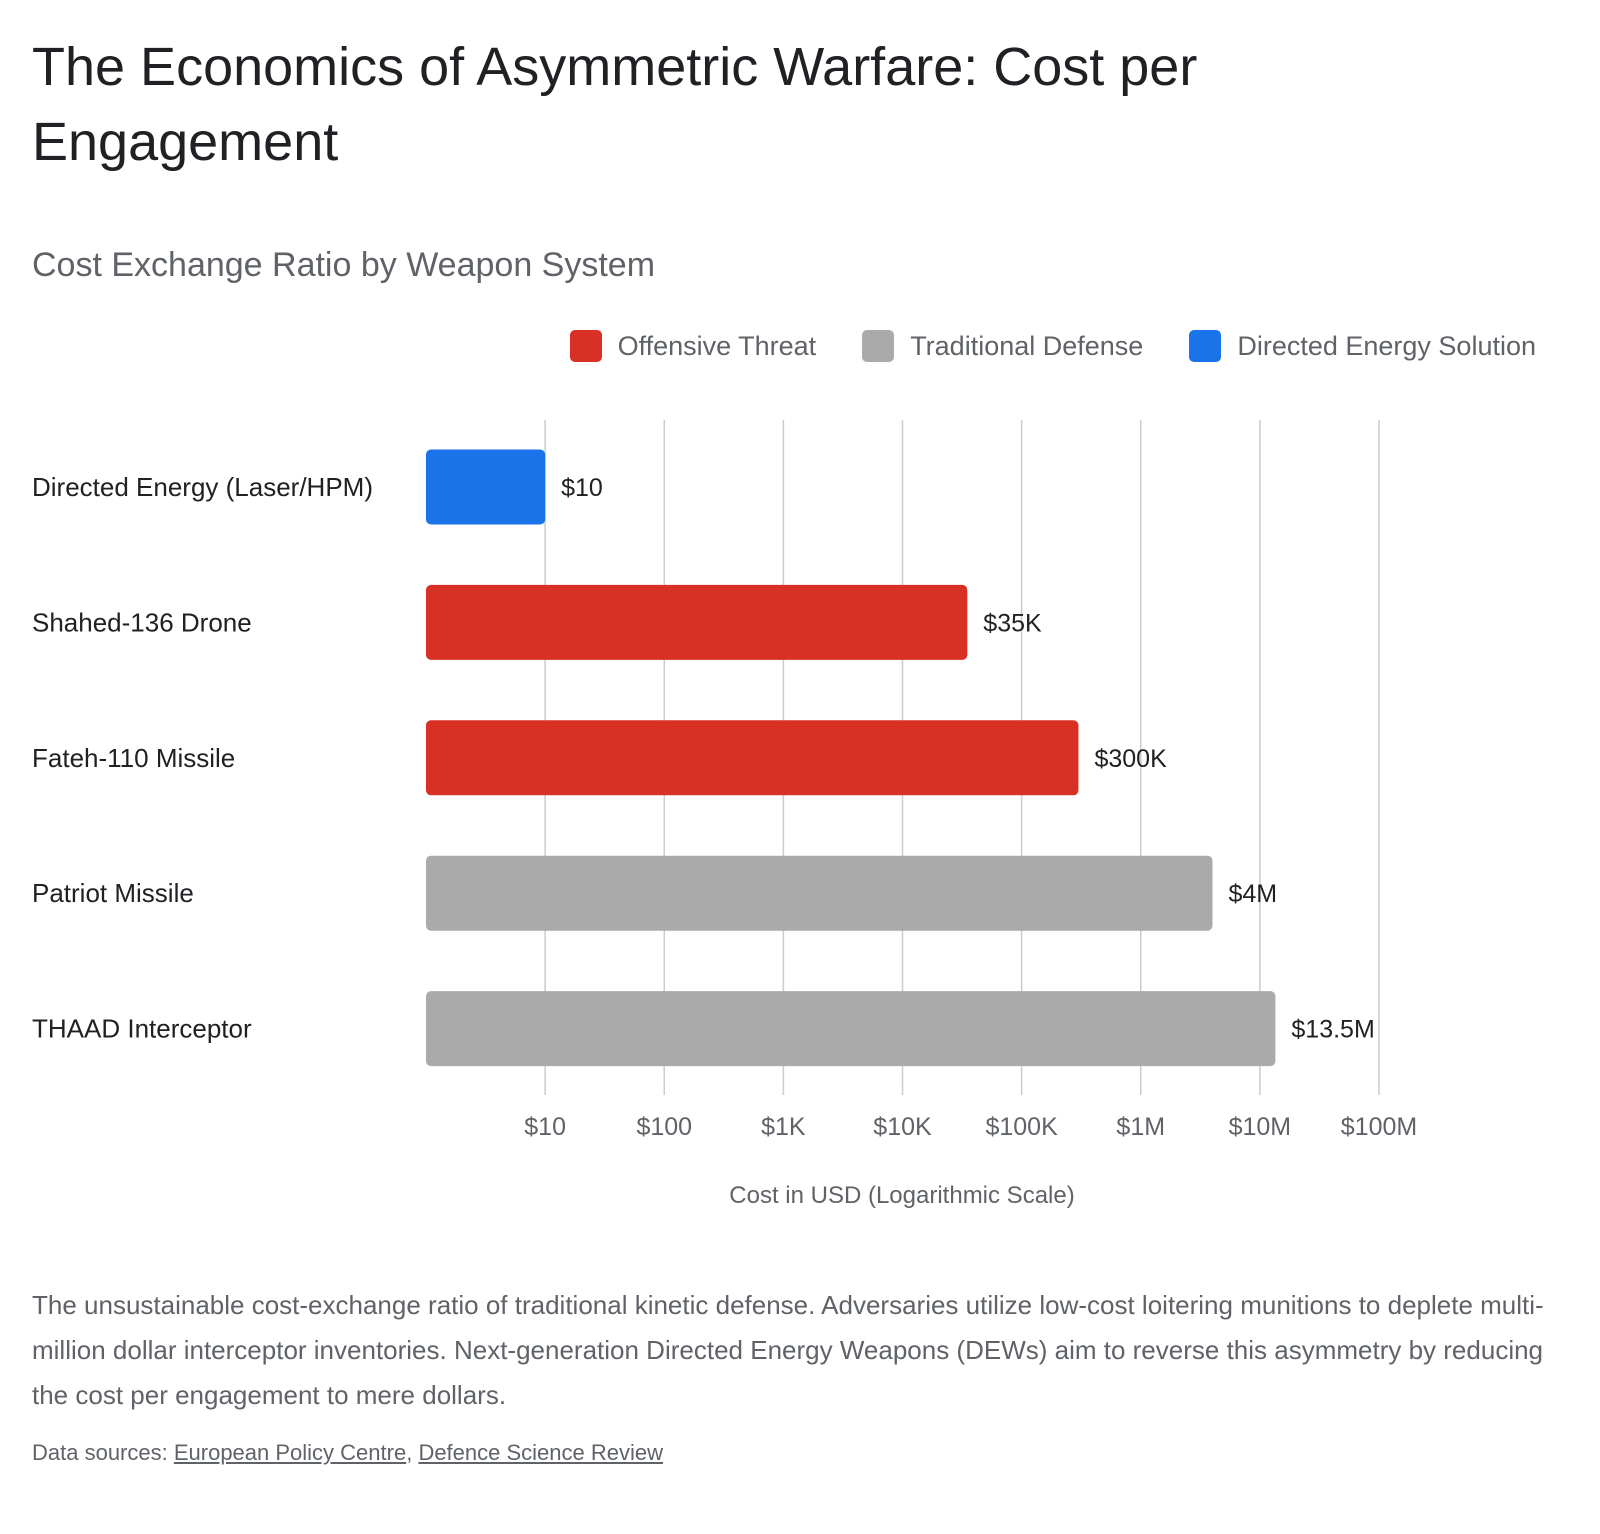 The image size is (1600, 1534). What do you see at coordinates (290, 1452) in the screenshot?
I see `source-link-epc: European Policy Centre` at bounding box center [290, 1452].